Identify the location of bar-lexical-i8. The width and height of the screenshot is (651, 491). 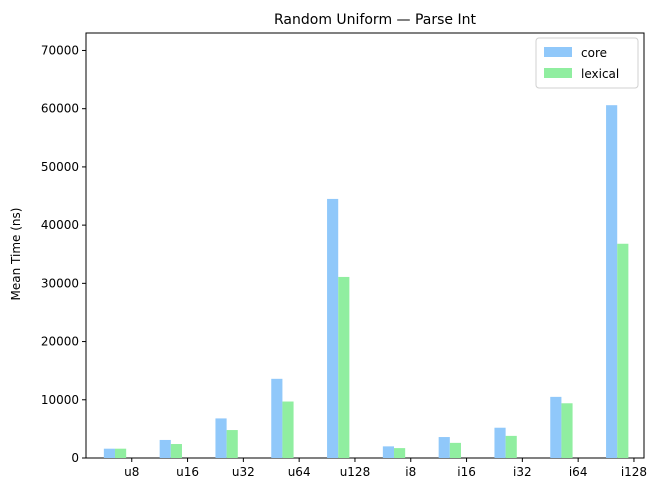
(400, 453).